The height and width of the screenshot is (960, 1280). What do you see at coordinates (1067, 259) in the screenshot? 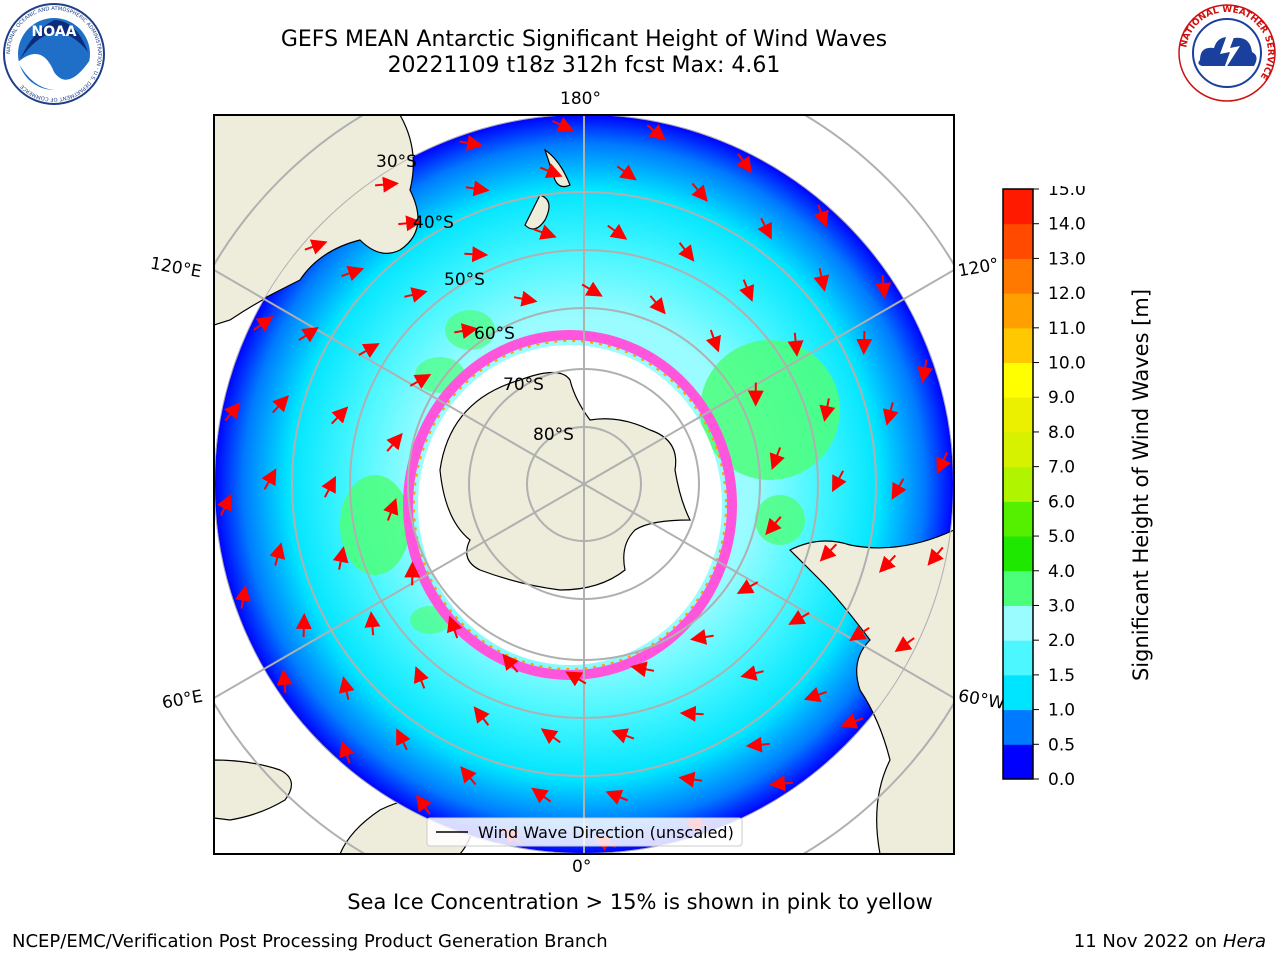
I see `colorbar-tick-label: 13.0` at bounding box center [1067, 259].